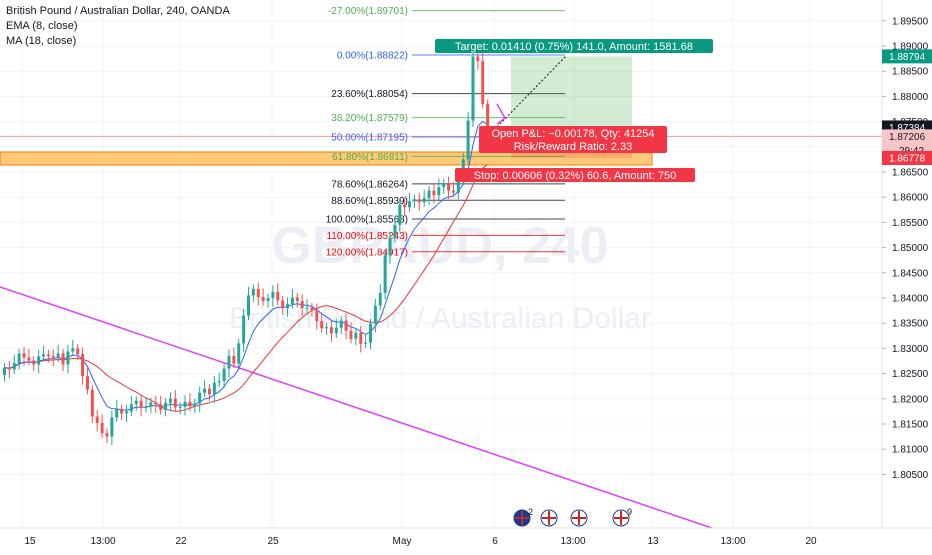  Describe the element at coordinates (910, 425) in the screenshot. I see `price-tick-label: 1.81500` at that location.